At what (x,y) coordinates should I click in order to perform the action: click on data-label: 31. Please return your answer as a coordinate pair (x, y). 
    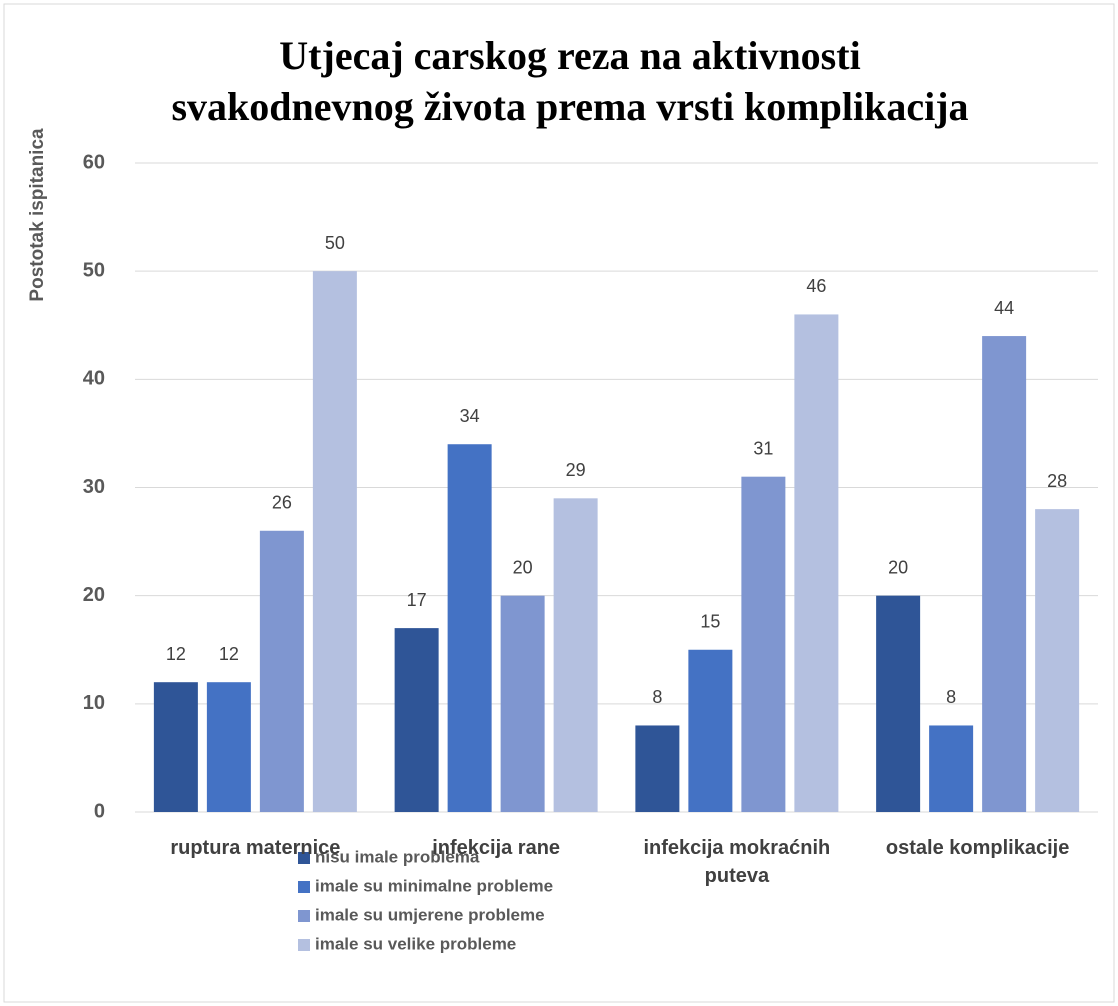
    Looking at the image, I should click on (763, 448).